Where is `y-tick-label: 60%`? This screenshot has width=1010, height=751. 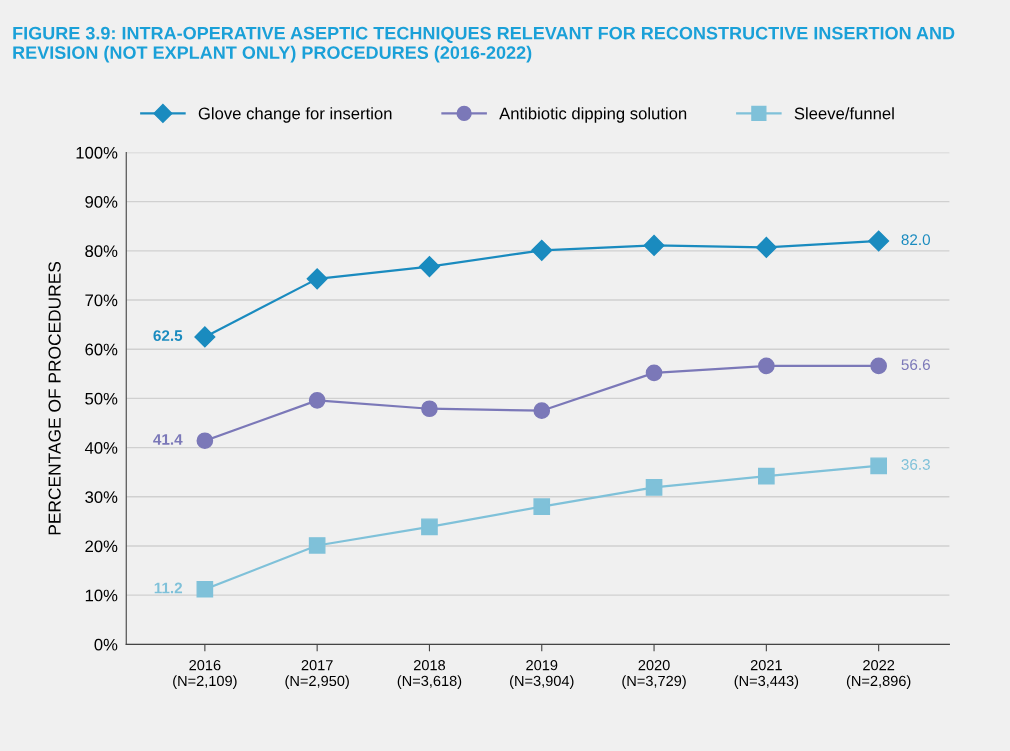
y-tick-label: 60% is located at coordinates (101, 349).